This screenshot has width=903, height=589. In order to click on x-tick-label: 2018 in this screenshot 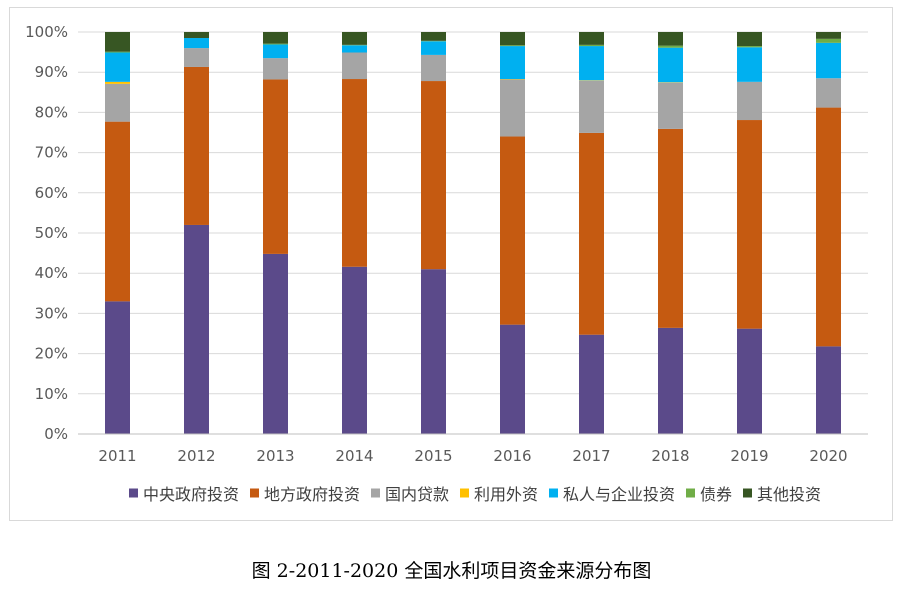, I will do `click(670, 456)`.